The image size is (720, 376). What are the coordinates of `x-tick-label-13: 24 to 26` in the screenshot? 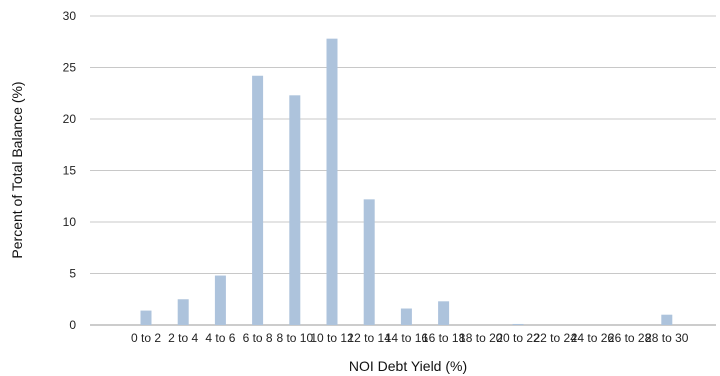 It's located at (593, 338).